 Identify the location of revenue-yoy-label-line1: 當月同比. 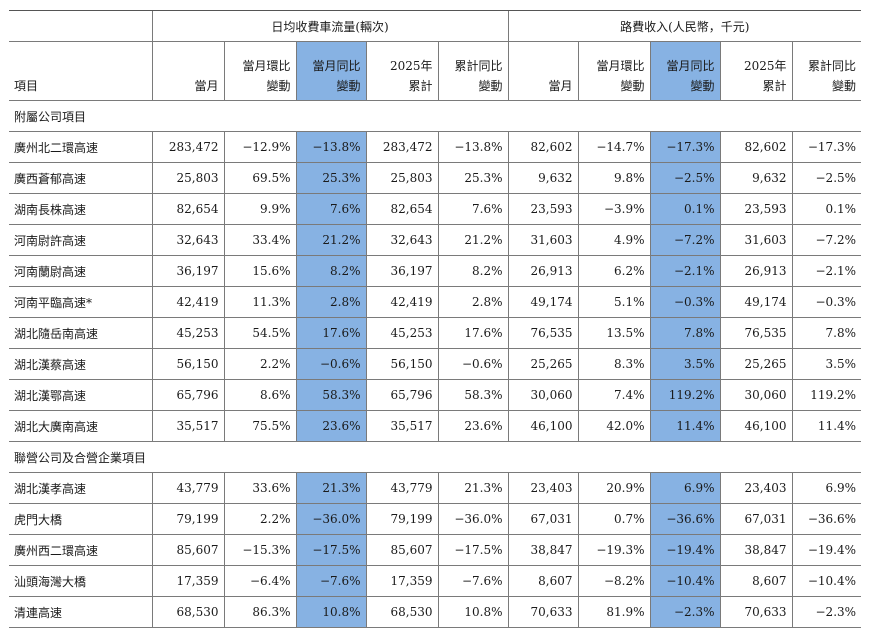
(690, 66).